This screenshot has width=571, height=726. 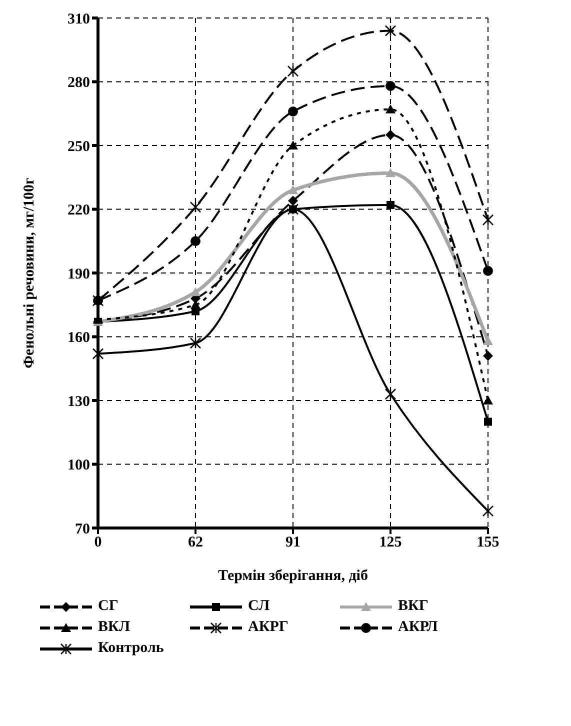 I want to click on y-tick-label: 100, so click(x=79, y=466).